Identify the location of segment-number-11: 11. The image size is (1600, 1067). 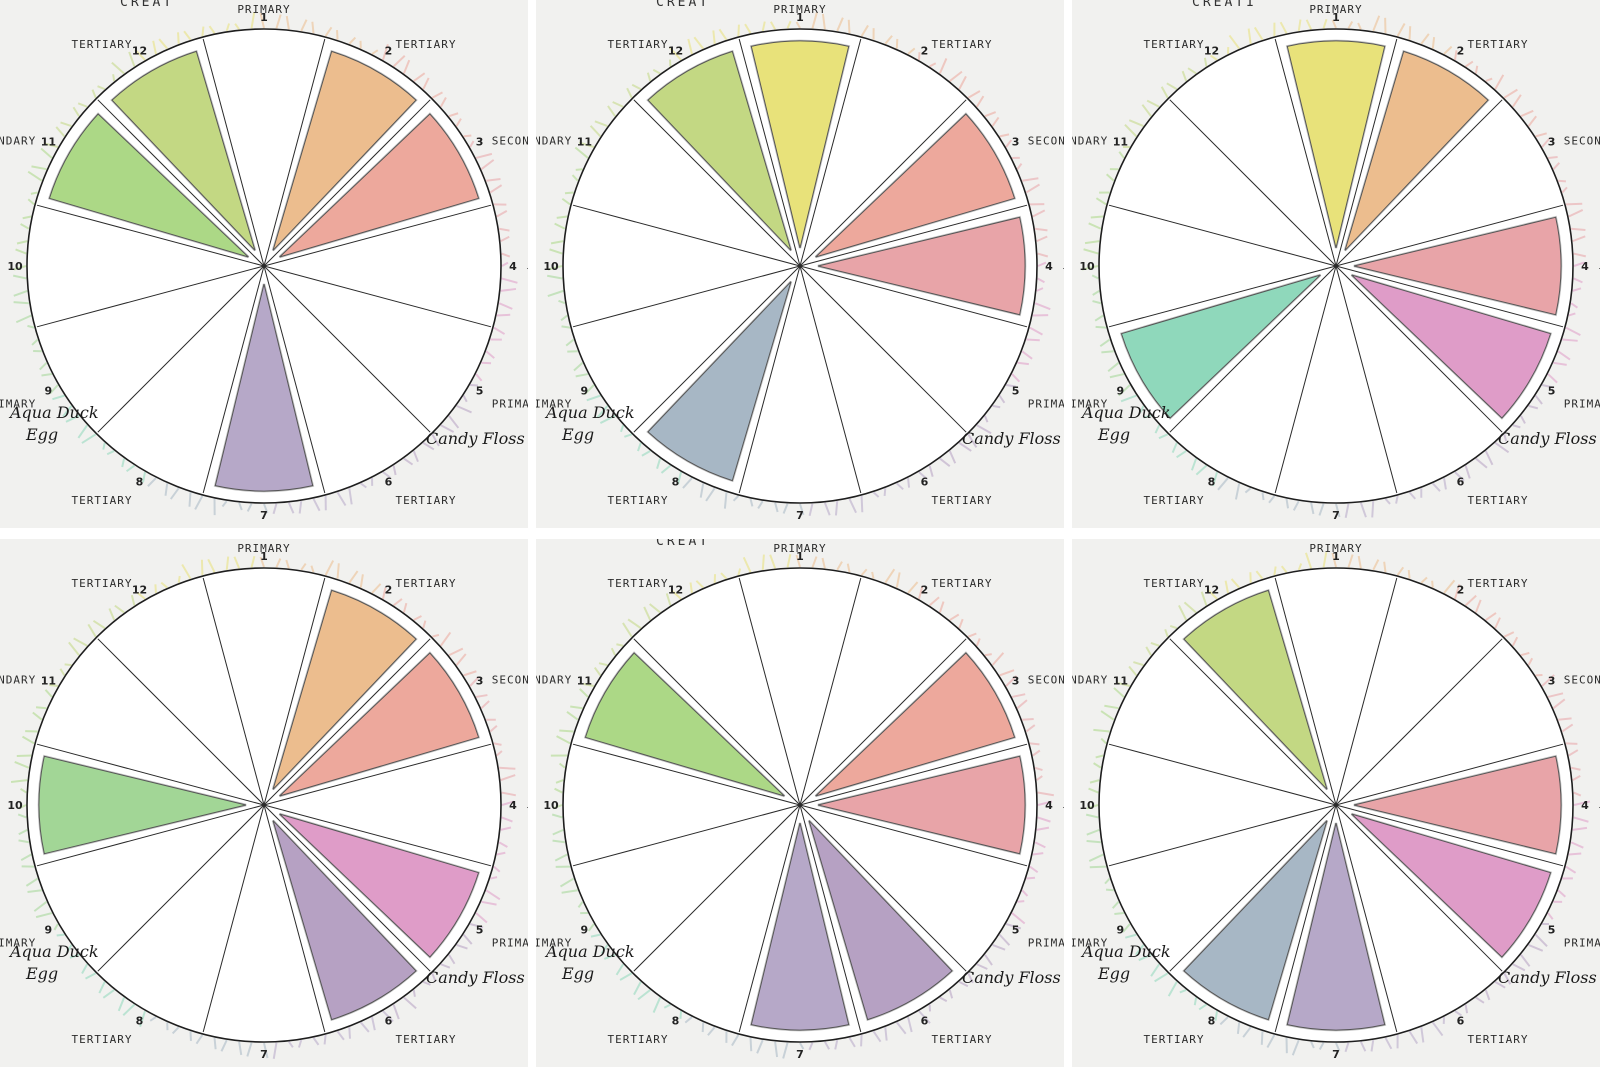
(584, 142).